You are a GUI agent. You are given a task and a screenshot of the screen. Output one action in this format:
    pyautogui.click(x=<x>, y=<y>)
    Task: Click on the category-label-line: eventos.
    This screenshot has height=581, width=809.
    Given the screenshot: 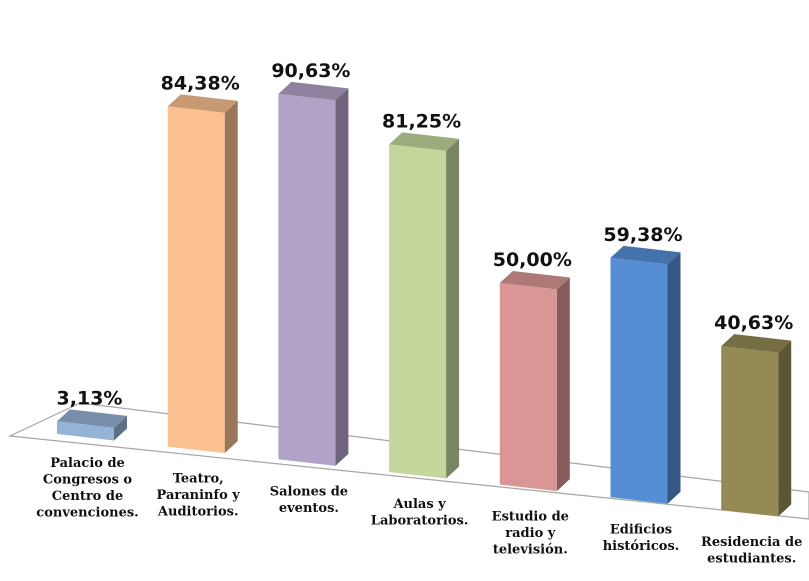 What is the action you would take?
    pyautogui.click(x=309, y=508)
    